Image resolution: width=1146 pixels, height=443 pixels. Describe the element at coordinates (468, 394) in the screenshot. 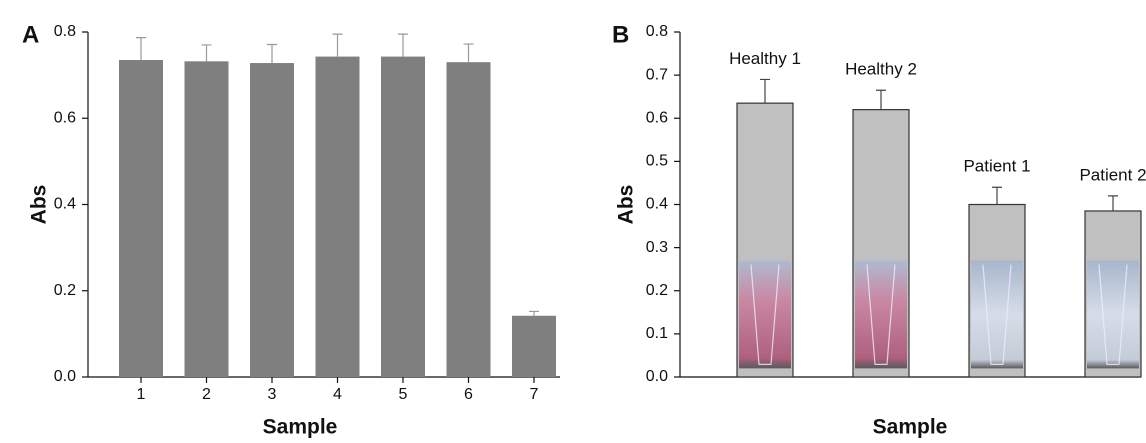

I see `x-tick-label: 6` at that location.